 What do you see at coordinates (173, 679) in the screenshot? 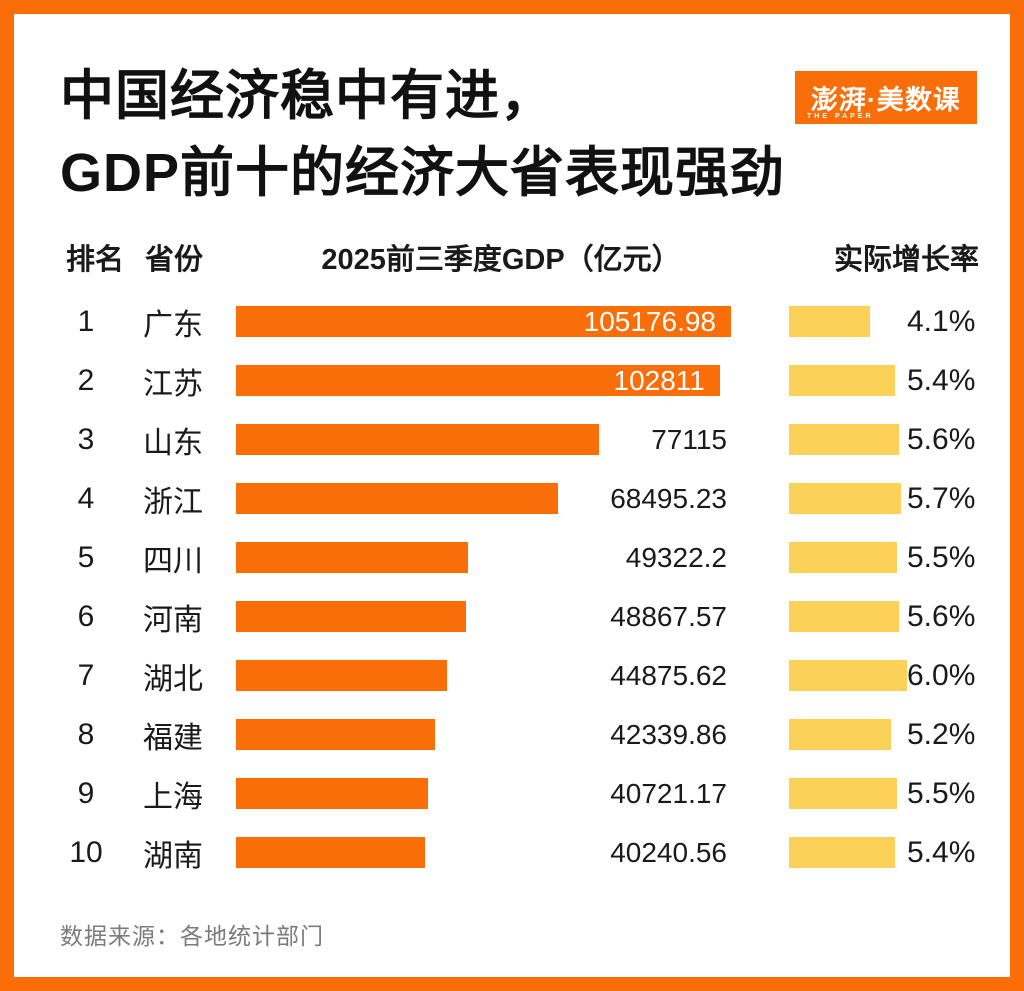
I see `province-label: 湖北` at bounding box center [173, 679].